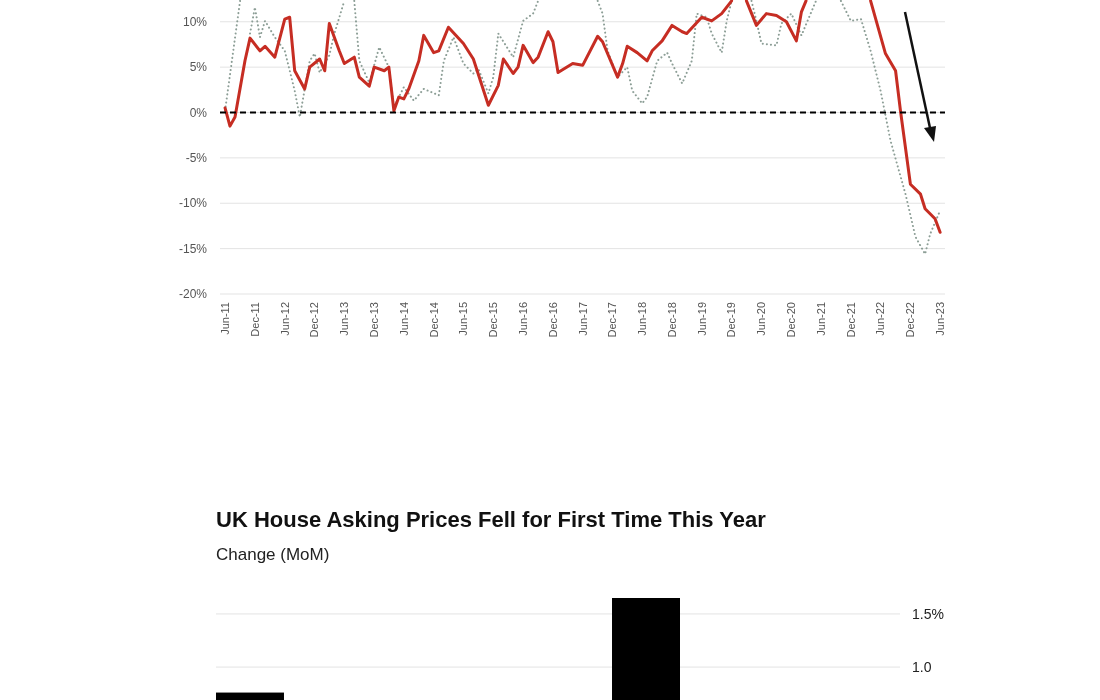 The height and width of the screenshot is (700, 1100). What do you see at coordinates (403, 319) in the screenshot?
I see `x-tick-label: Jun-14` at bounding box center [403, 319].